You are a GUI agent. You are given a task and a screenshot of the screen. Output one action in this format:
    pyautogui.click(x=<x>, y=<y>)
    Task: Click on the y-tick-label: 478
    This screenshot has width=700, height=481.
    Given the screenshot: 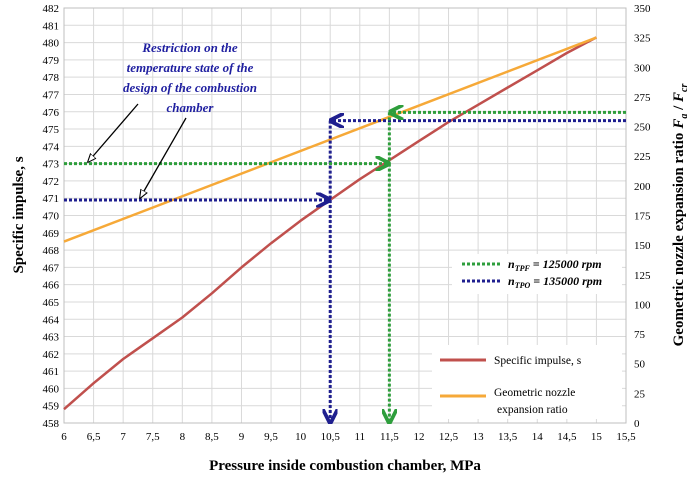 What is the action you would take?
    pyautogui.click(x=51, y=78)
    